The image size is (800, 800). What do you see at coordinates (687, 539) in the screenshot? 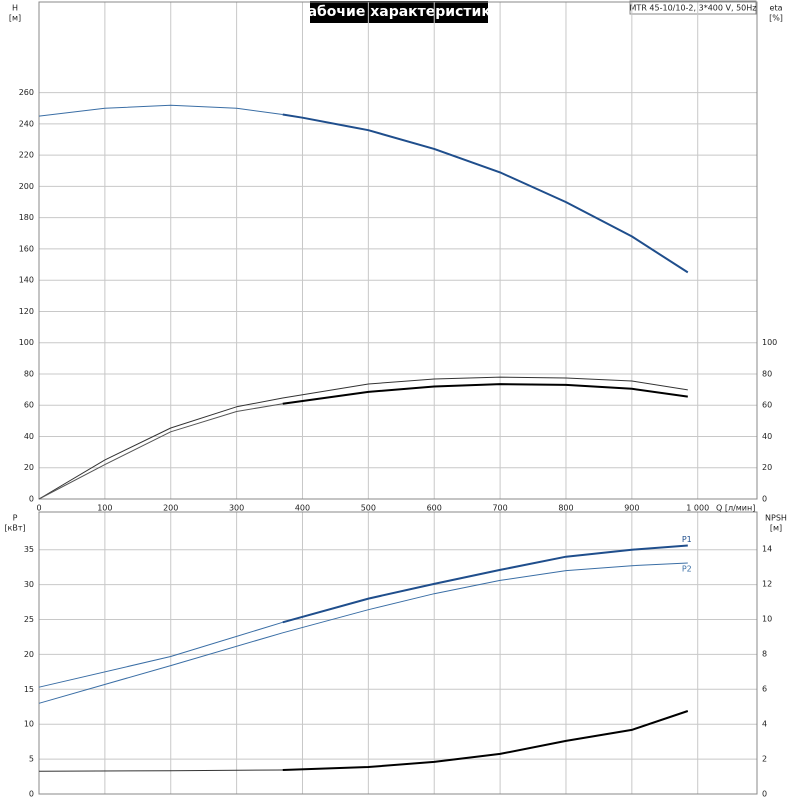
I see `series-label: P1` at bounding box center [687, 539].